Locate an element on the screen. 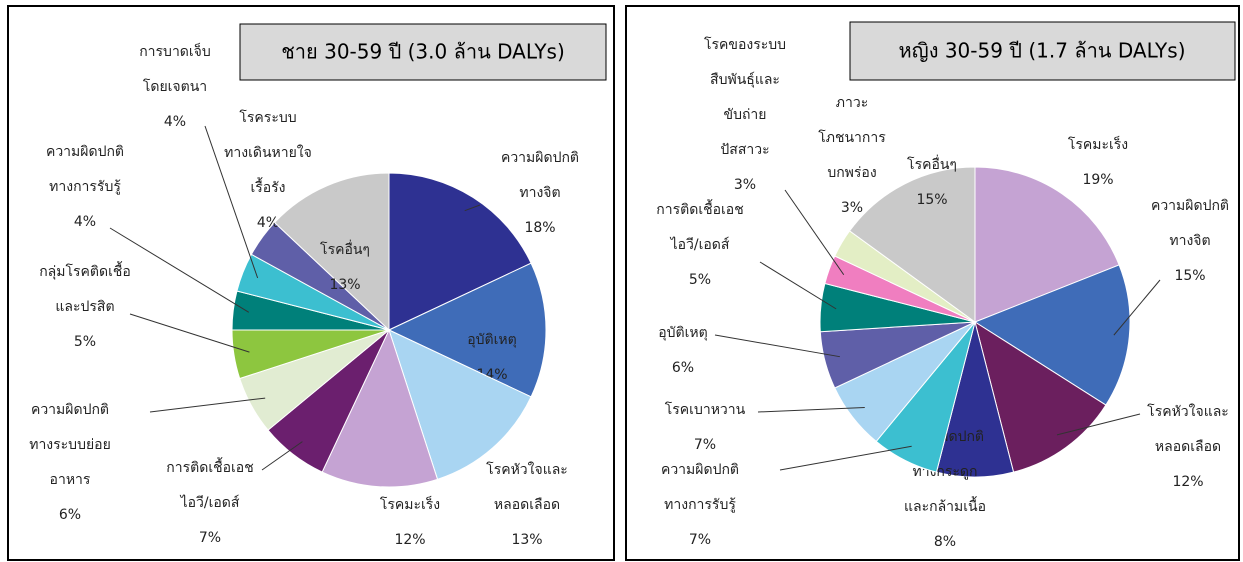 The image size is (1243, 562). slice-label: โรคระบบ is located at coordinates (267, 117).